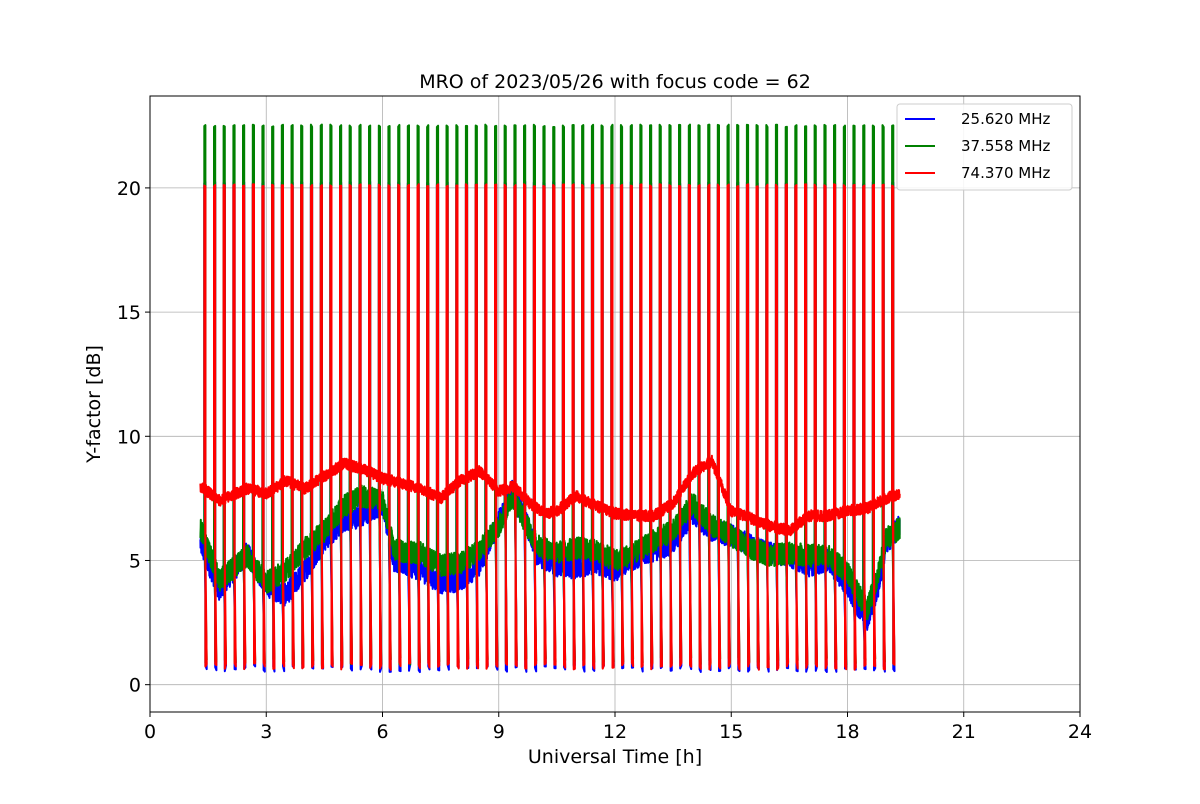  I want to click on y-tick-label: 15, so click(129, 313).